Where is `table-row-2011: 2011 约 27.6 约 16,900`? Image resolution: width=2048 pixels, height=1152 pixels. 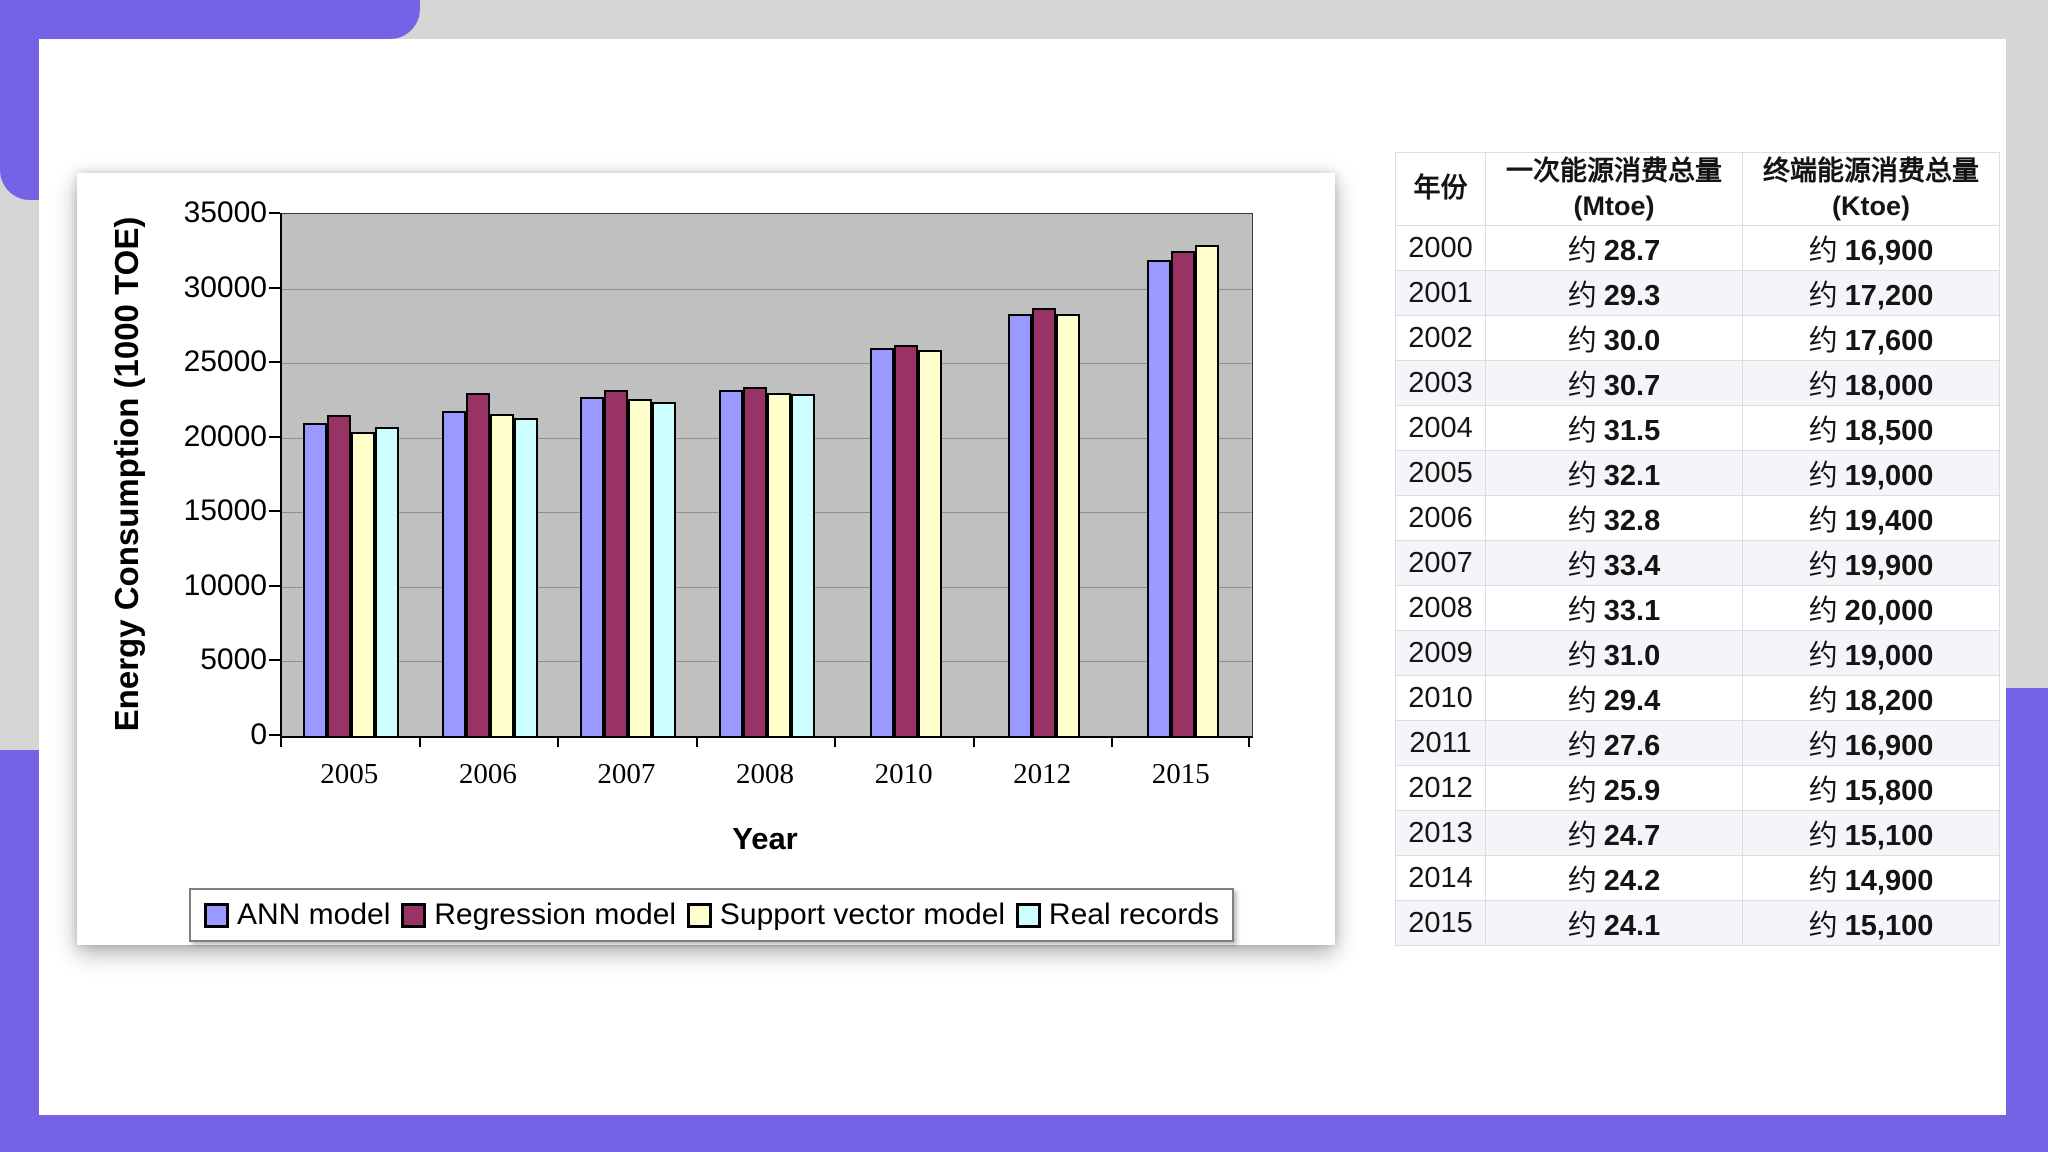 table-row-2011: 2011 约 27.6 约 16,900 is located at coordinates (1697, 743).